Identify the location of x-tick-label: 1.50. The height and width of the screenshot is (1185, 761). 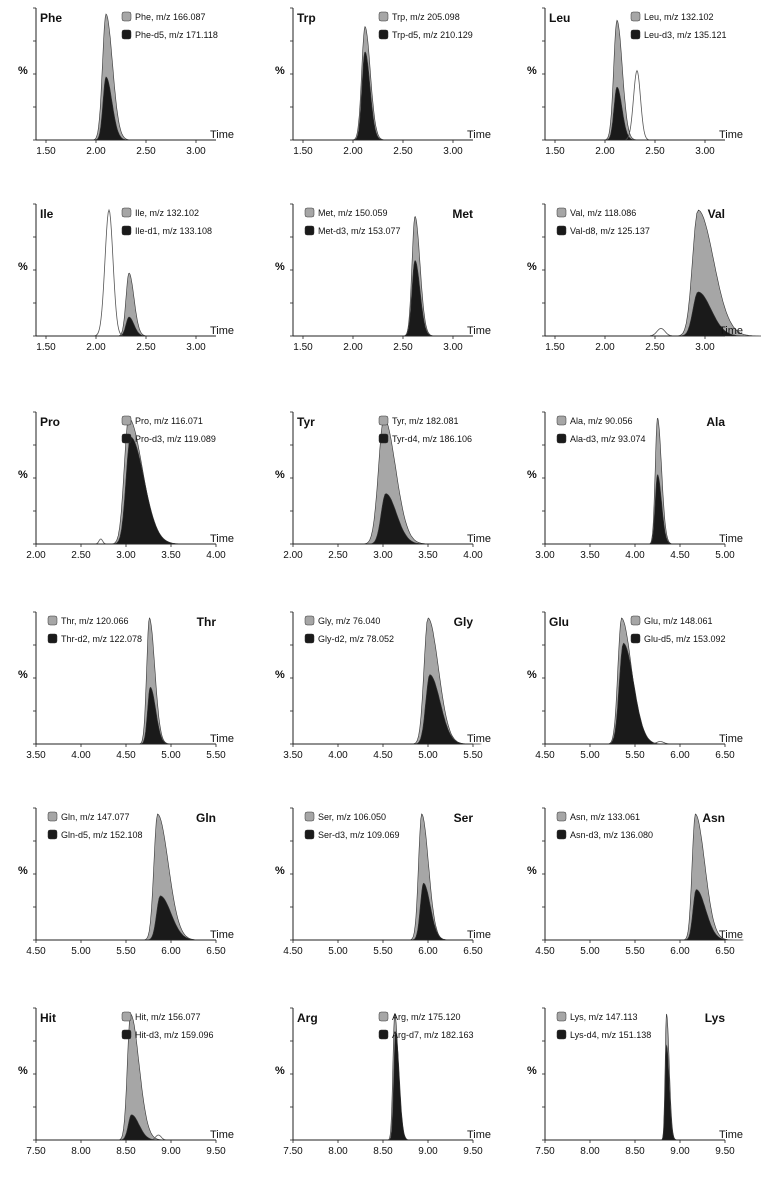
(303, 347).